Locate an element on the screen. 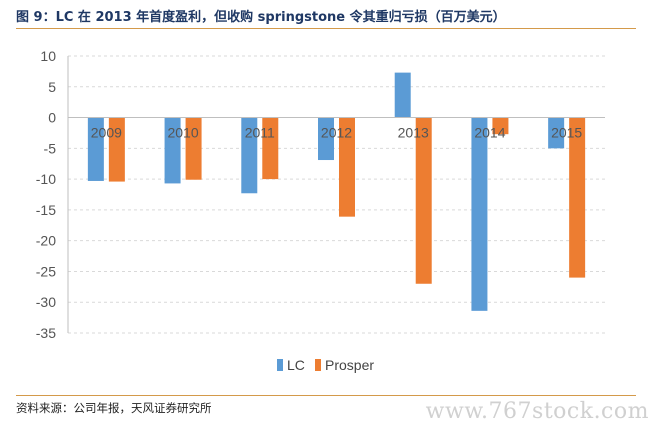 The image size is (663, 434). bar-lc-2013 is located at coordinates (402, 95).